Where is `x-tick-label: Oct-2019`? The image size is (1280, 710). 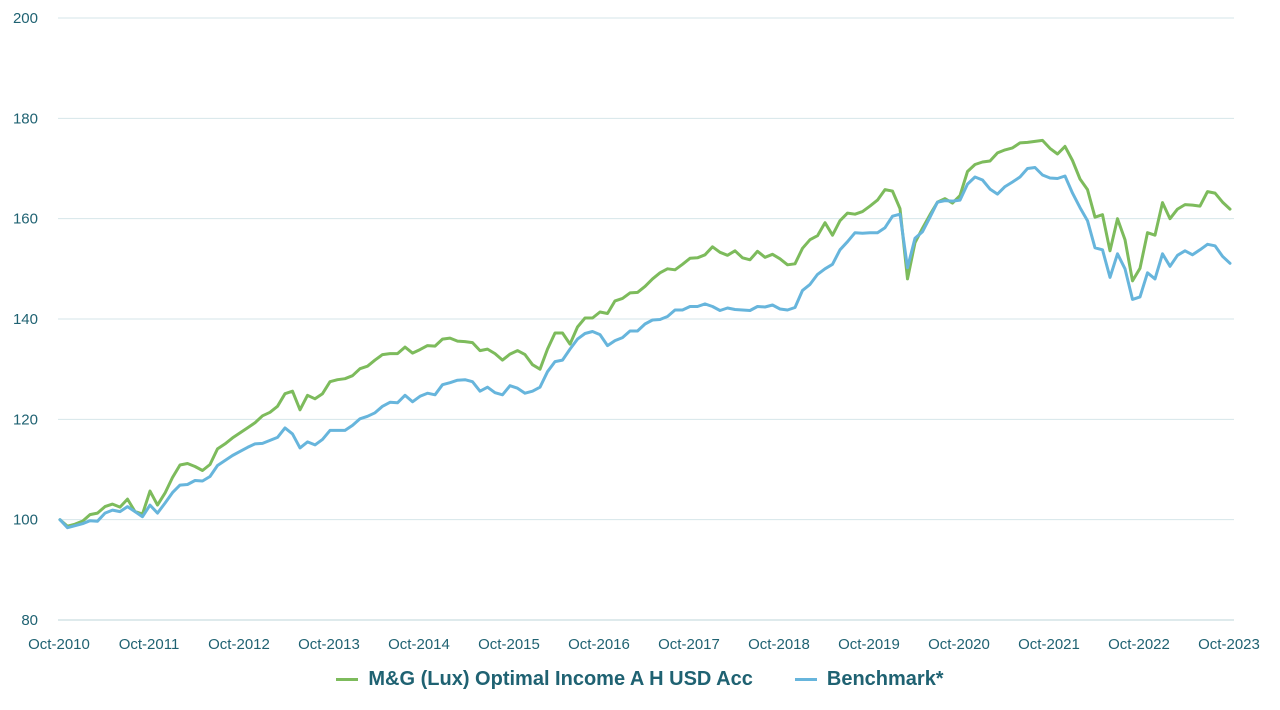
x-tick-label: Oct-2019 is located at coordinates (869, 644).